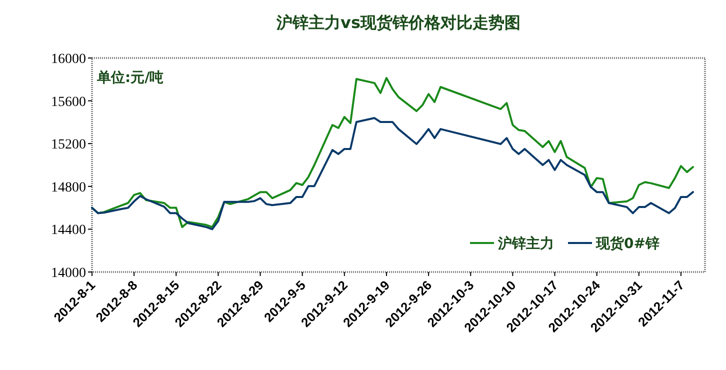 This screenshot has width=726, height=370. What do you see at coordinates (68, 145) in the screenshot?
I see `y-tick-label: 15200` at bounding box center [68, 145].